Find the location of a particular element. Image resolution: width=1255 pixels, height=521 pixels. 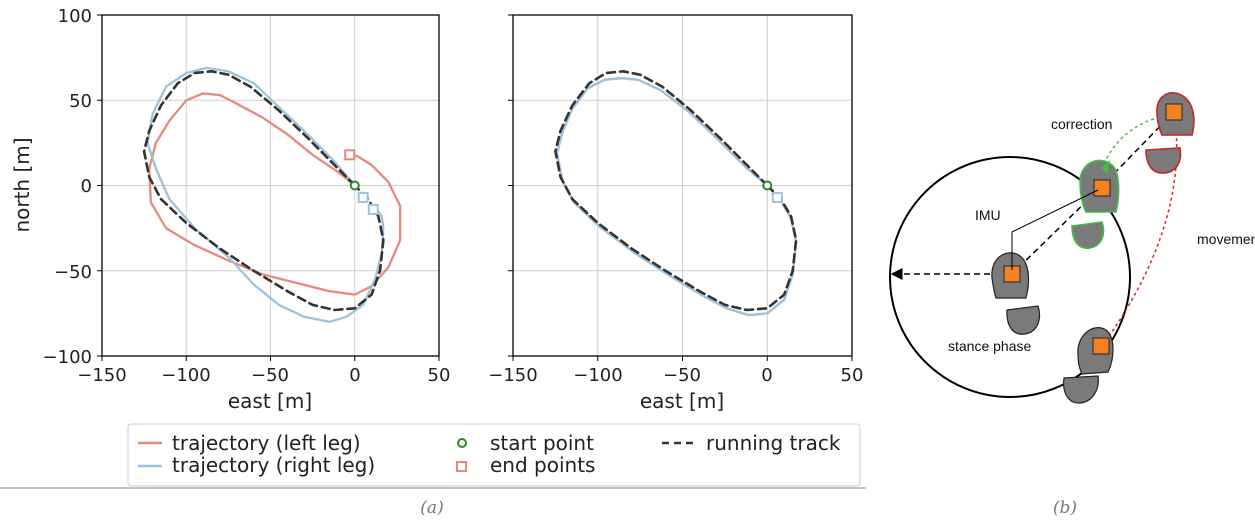

circle-boundary is located at coordinates (1010, 277).